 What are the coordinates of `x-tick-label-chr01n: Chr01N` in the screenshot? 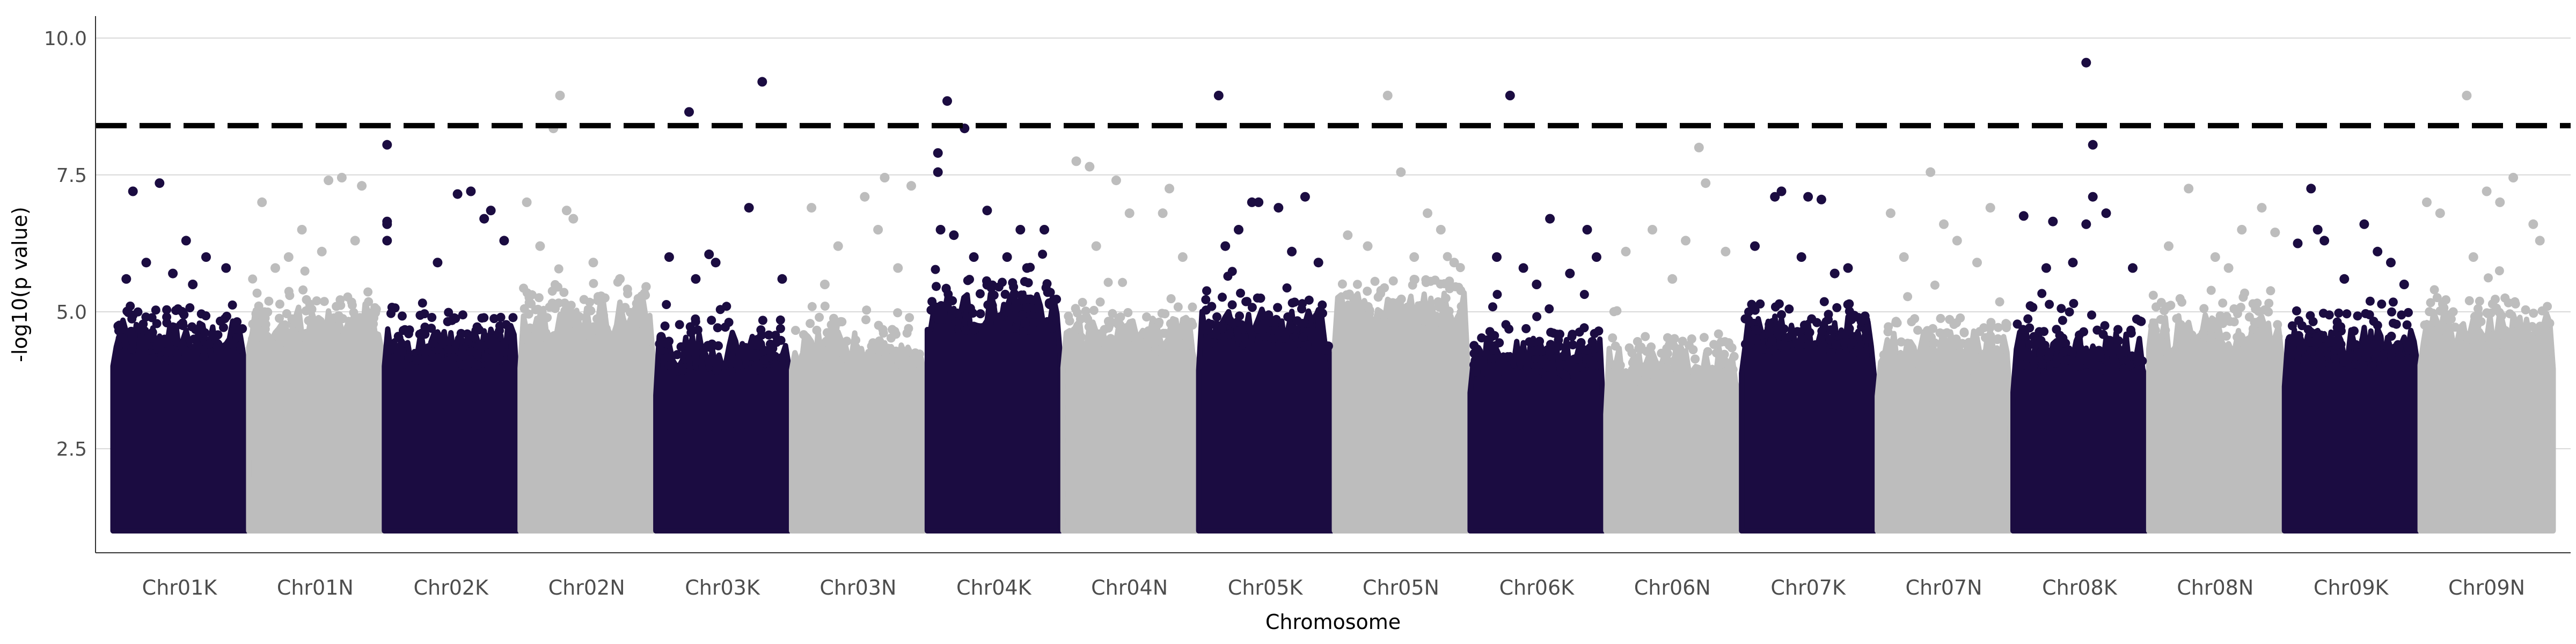 It's located at (315, 587).